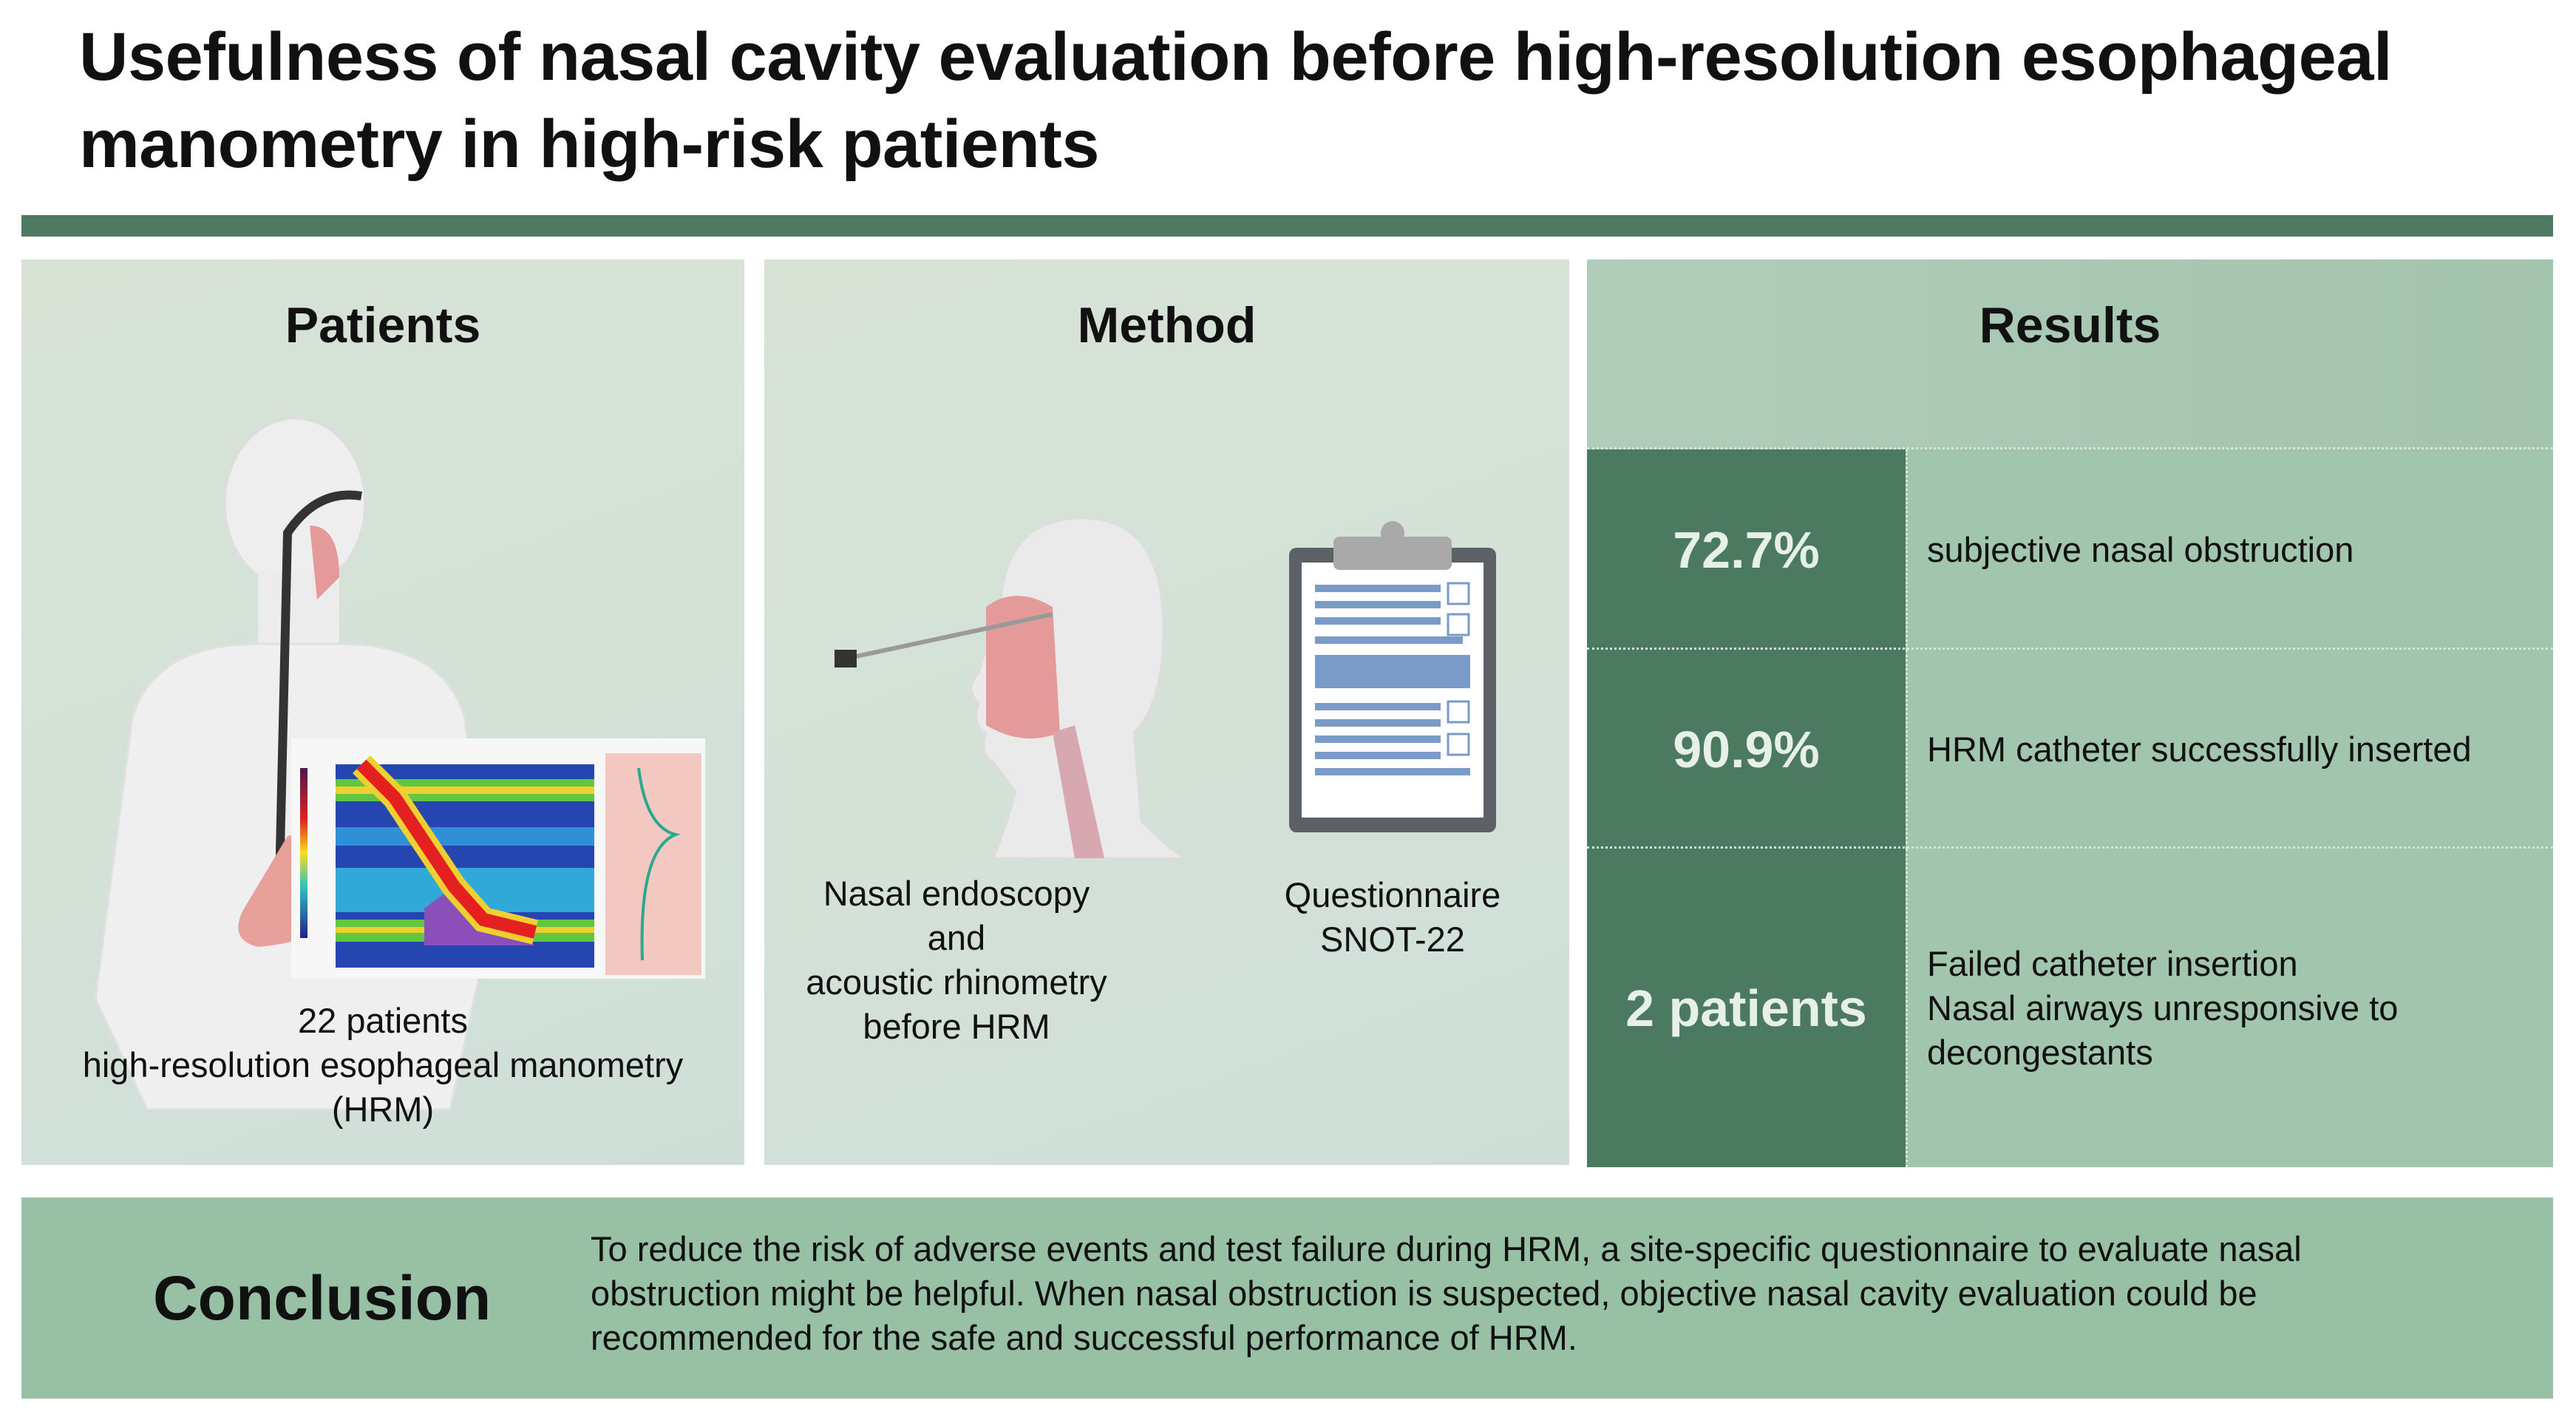 The height and width of the screenshot is (1420, 2576). What do you see at coordinates (322, 1298) in the screenshot?
I see `conclusion-label: Conclusion` at bounding box center [322, 1298].